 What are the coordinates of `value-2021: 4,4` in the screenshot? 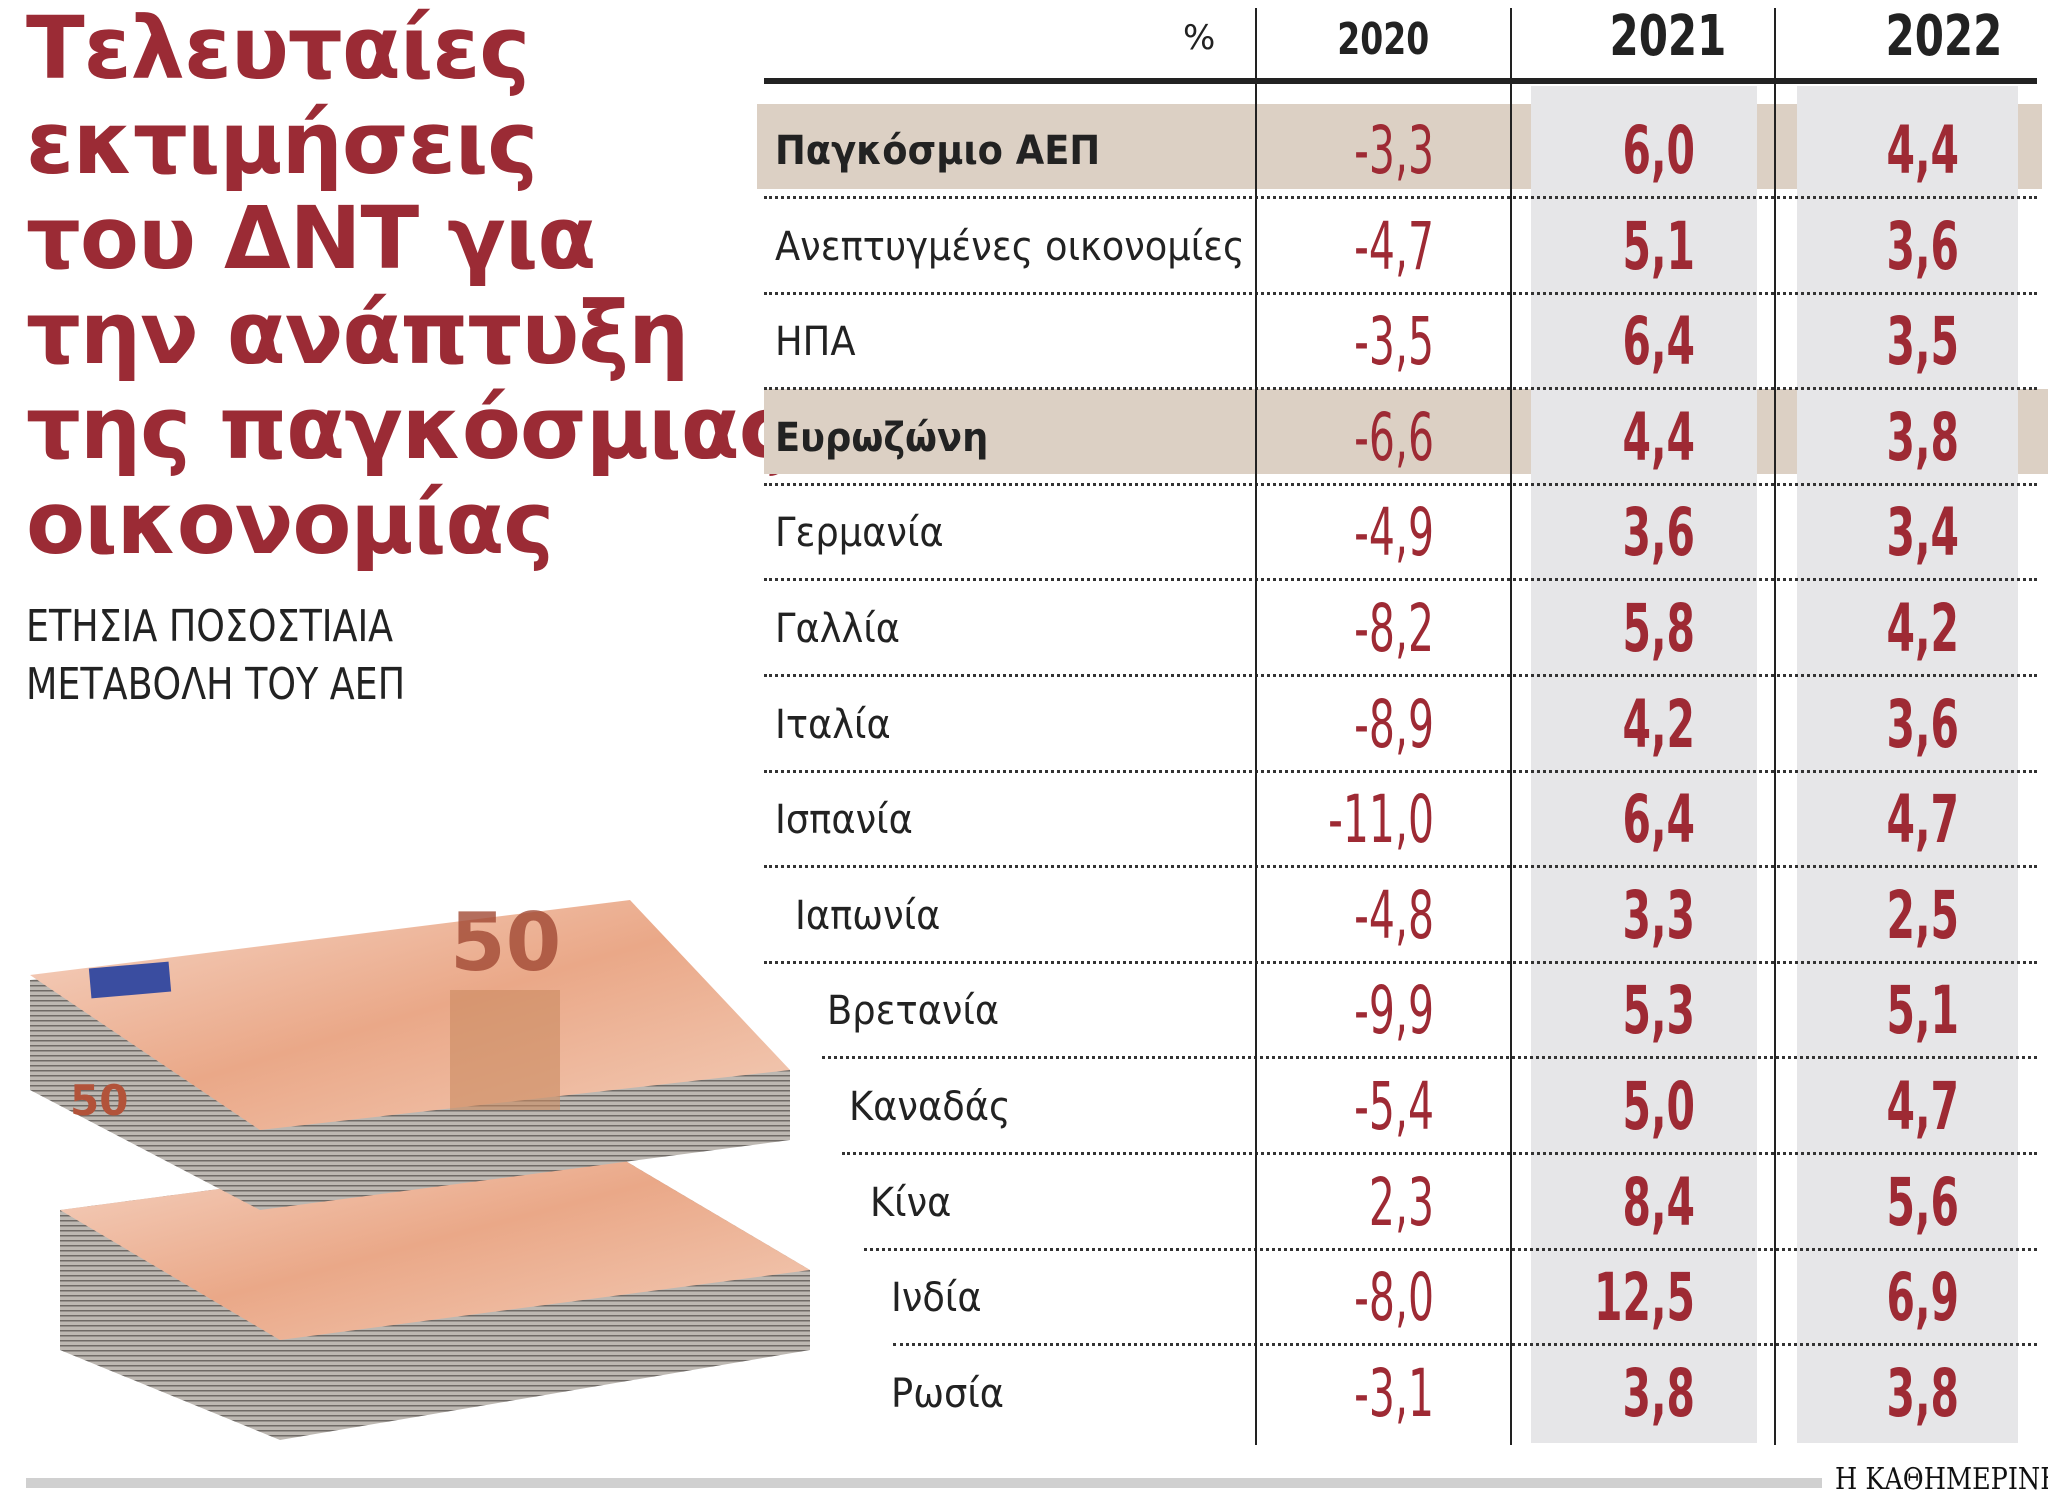 It's located at (1658, 437).